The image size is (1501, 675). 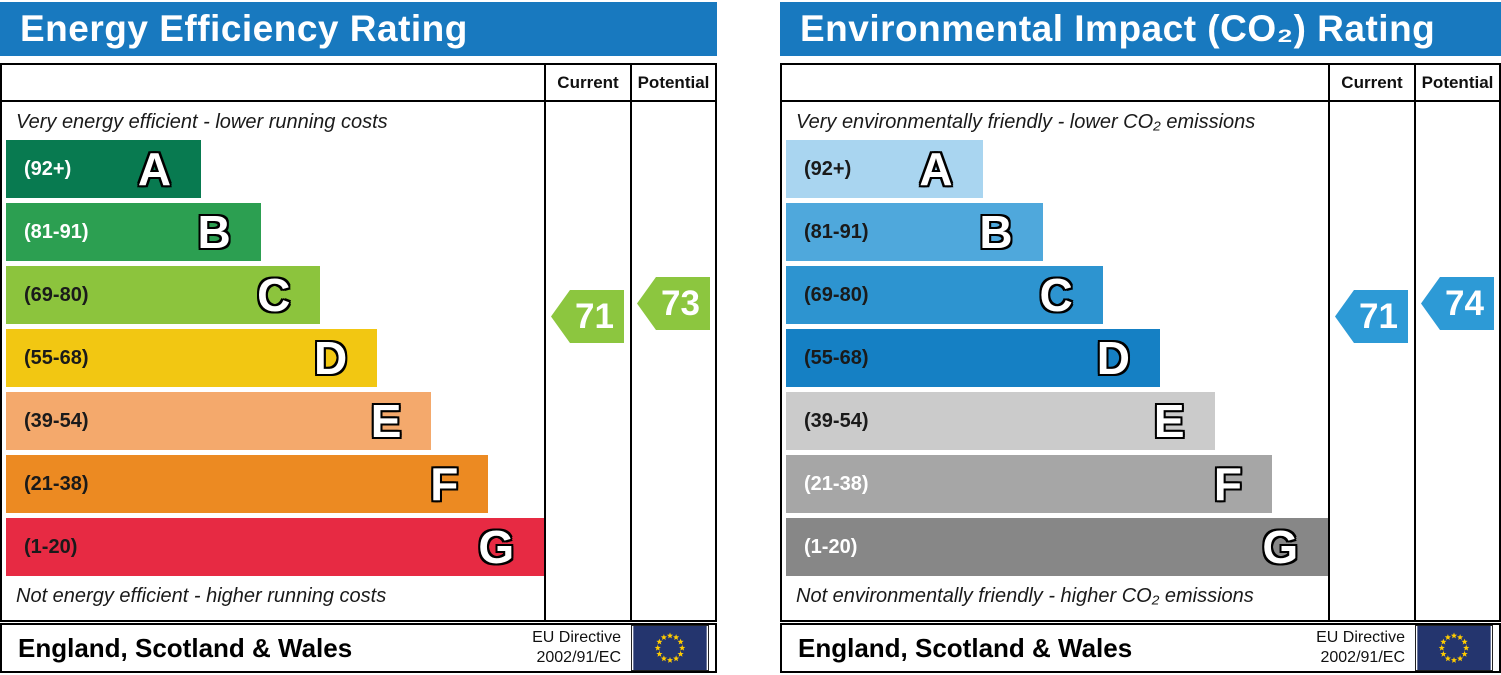 I want to click on potential-rating-arrow: 74, so click(x=1457, y=303).